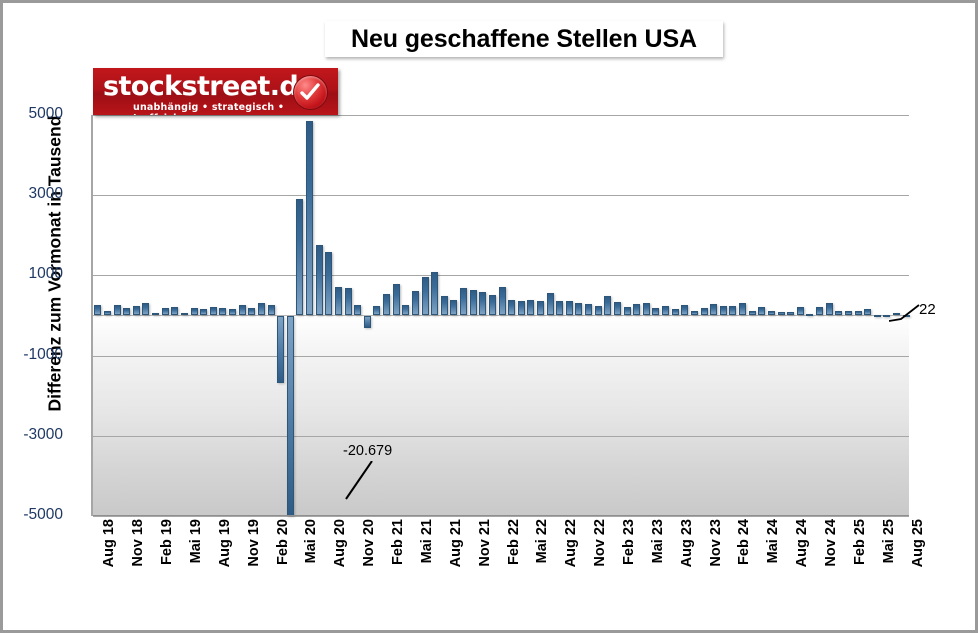 The image size is (978, 636). I want to click on covid-trough-label: -20.679, so click(368, 451).